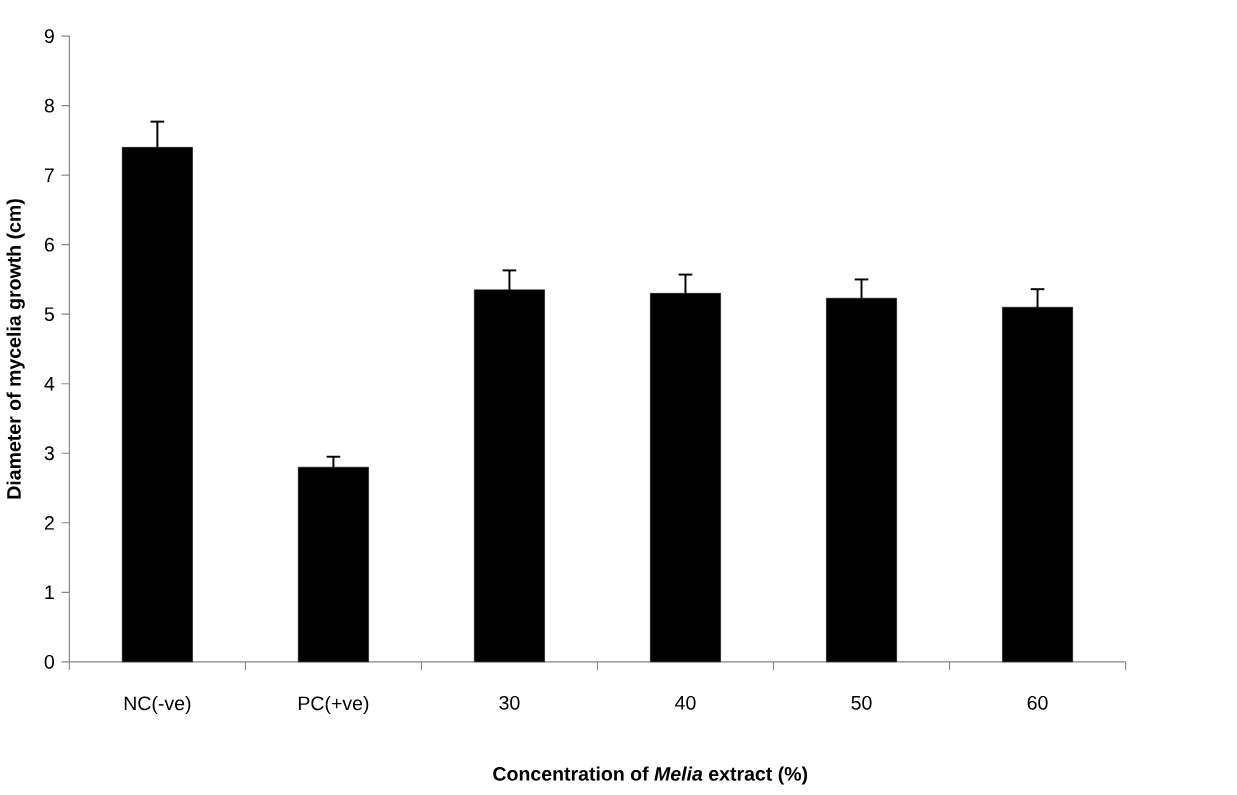 This screenshot has height=795, width=1237. What do you see at coordinates (650, 775) in the screenshot?
I see `text: Concentration of Melia extract (%)` at bounding box center [650, 775].